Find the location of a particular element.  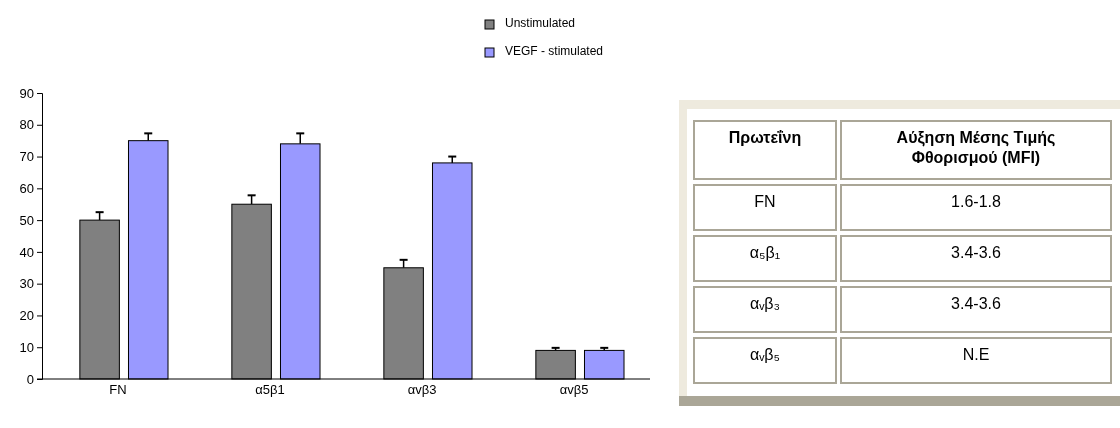

legend-label: VEGF - stimulated is located at coordinates (554, 51).